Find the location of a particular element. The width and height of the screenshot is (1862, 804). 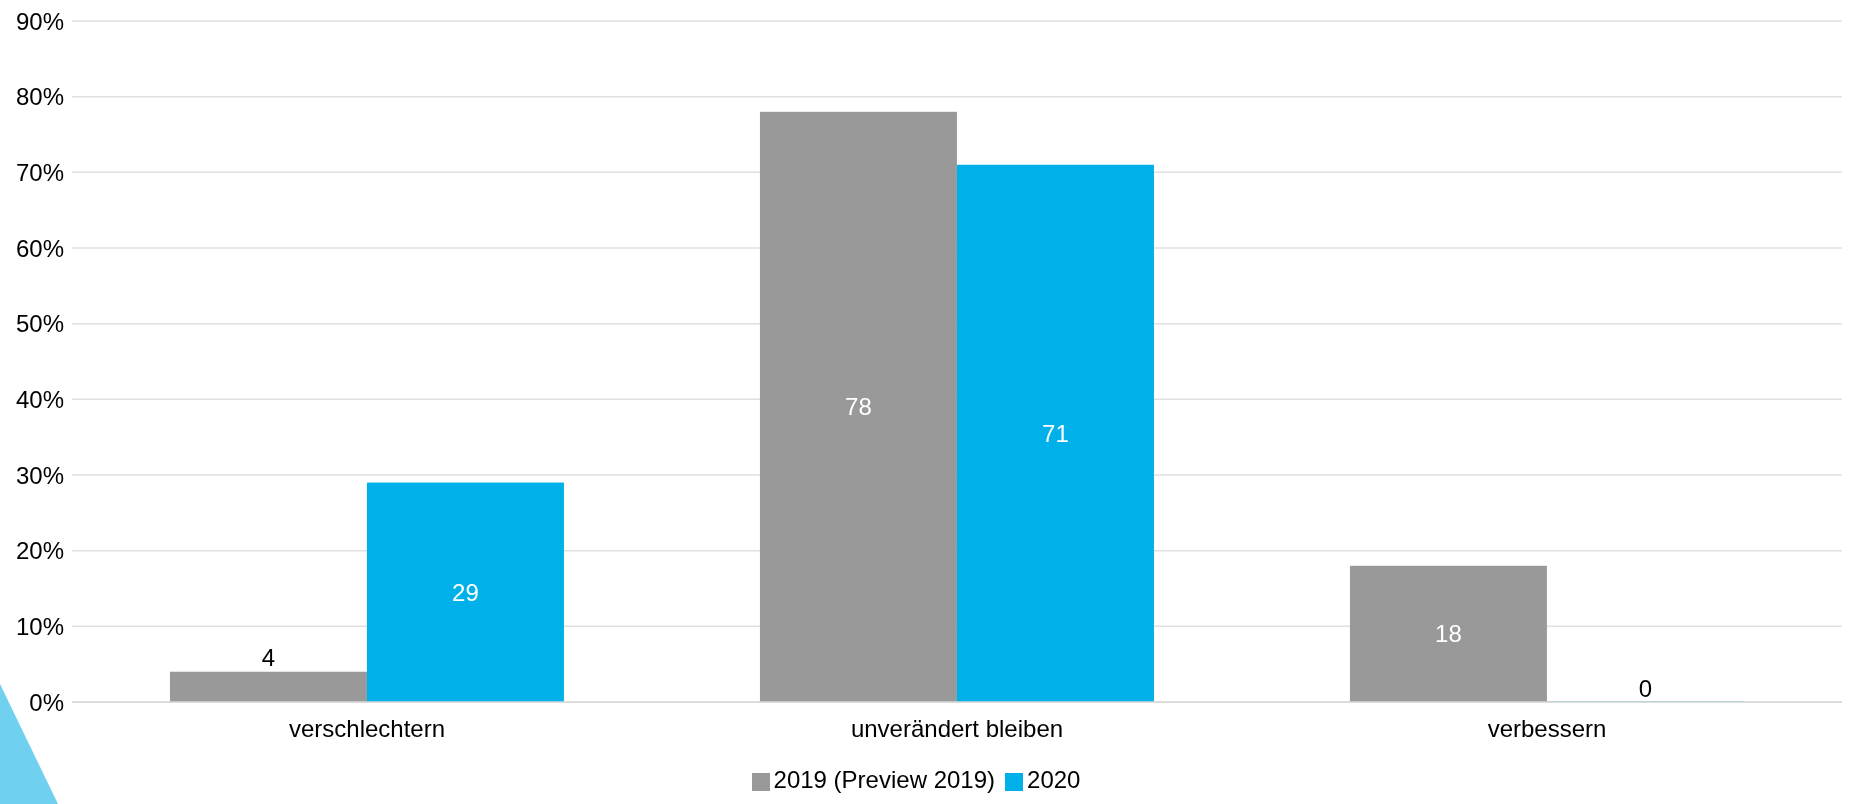

y-tick-label: 20% is located at coordinates (39, 551).